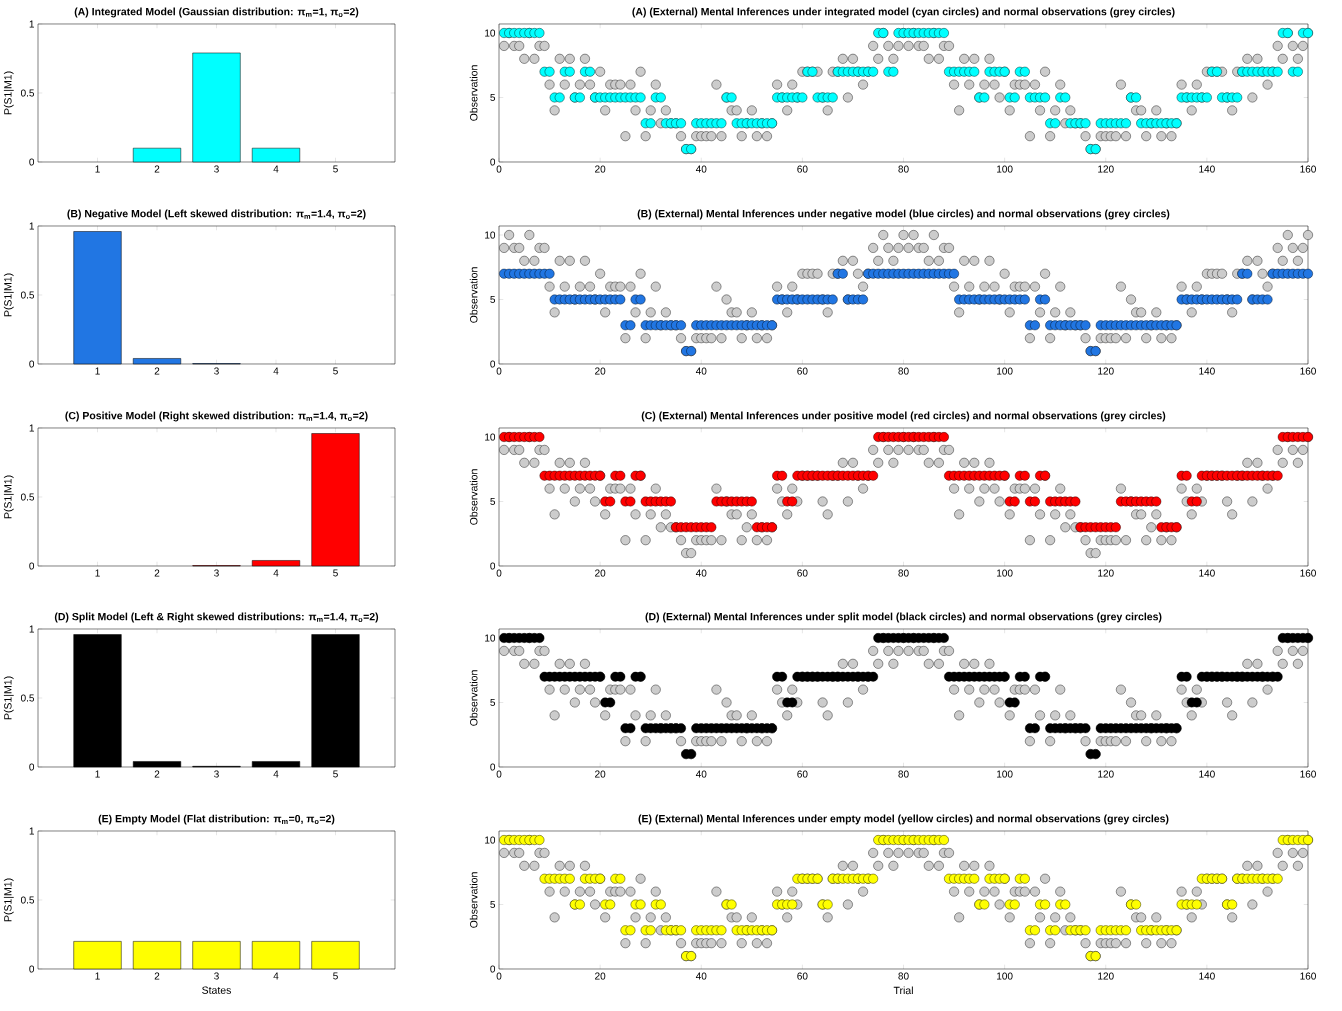 Image resolution: width=1342 pixels, height=1011 pixels. What do you see at coordinates (903, 416) in the screenshot?
I see `chart-title: (C) (External) Mental Inferences under positive model (red circles) and normal observations (grey circles)` at bounding box center [903, 416].